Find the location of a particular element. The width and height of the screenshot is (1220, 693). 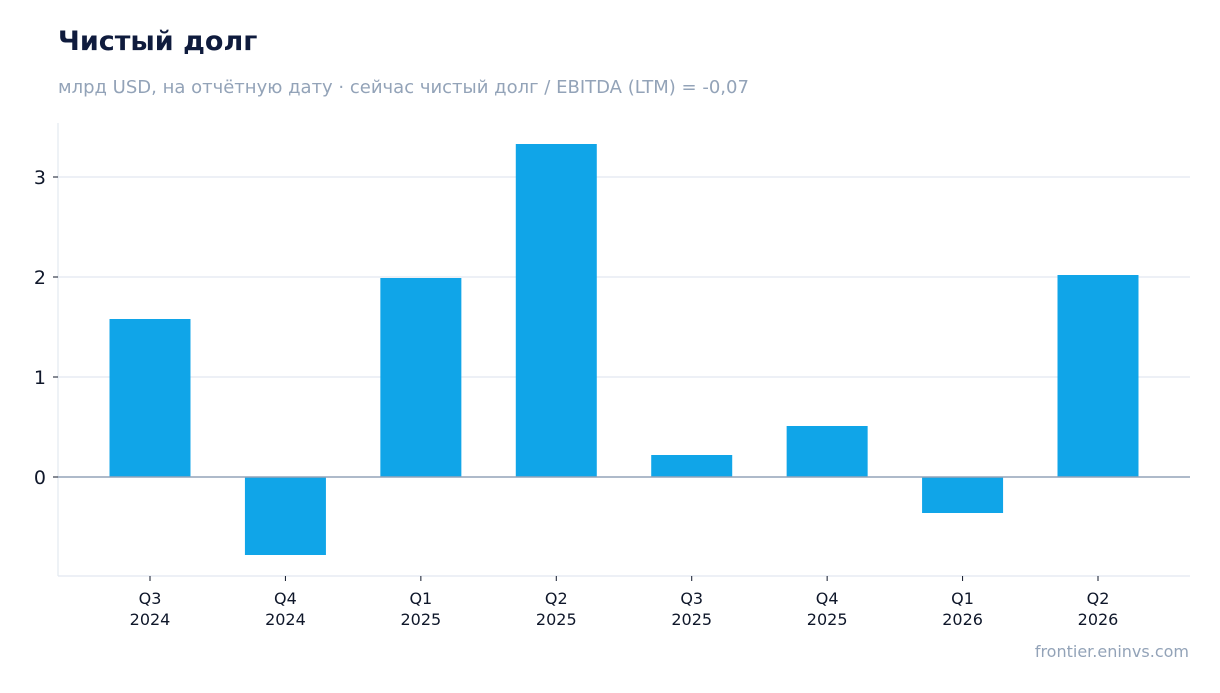

chart-title: Чистый долг is located at coordinates (158, 41).